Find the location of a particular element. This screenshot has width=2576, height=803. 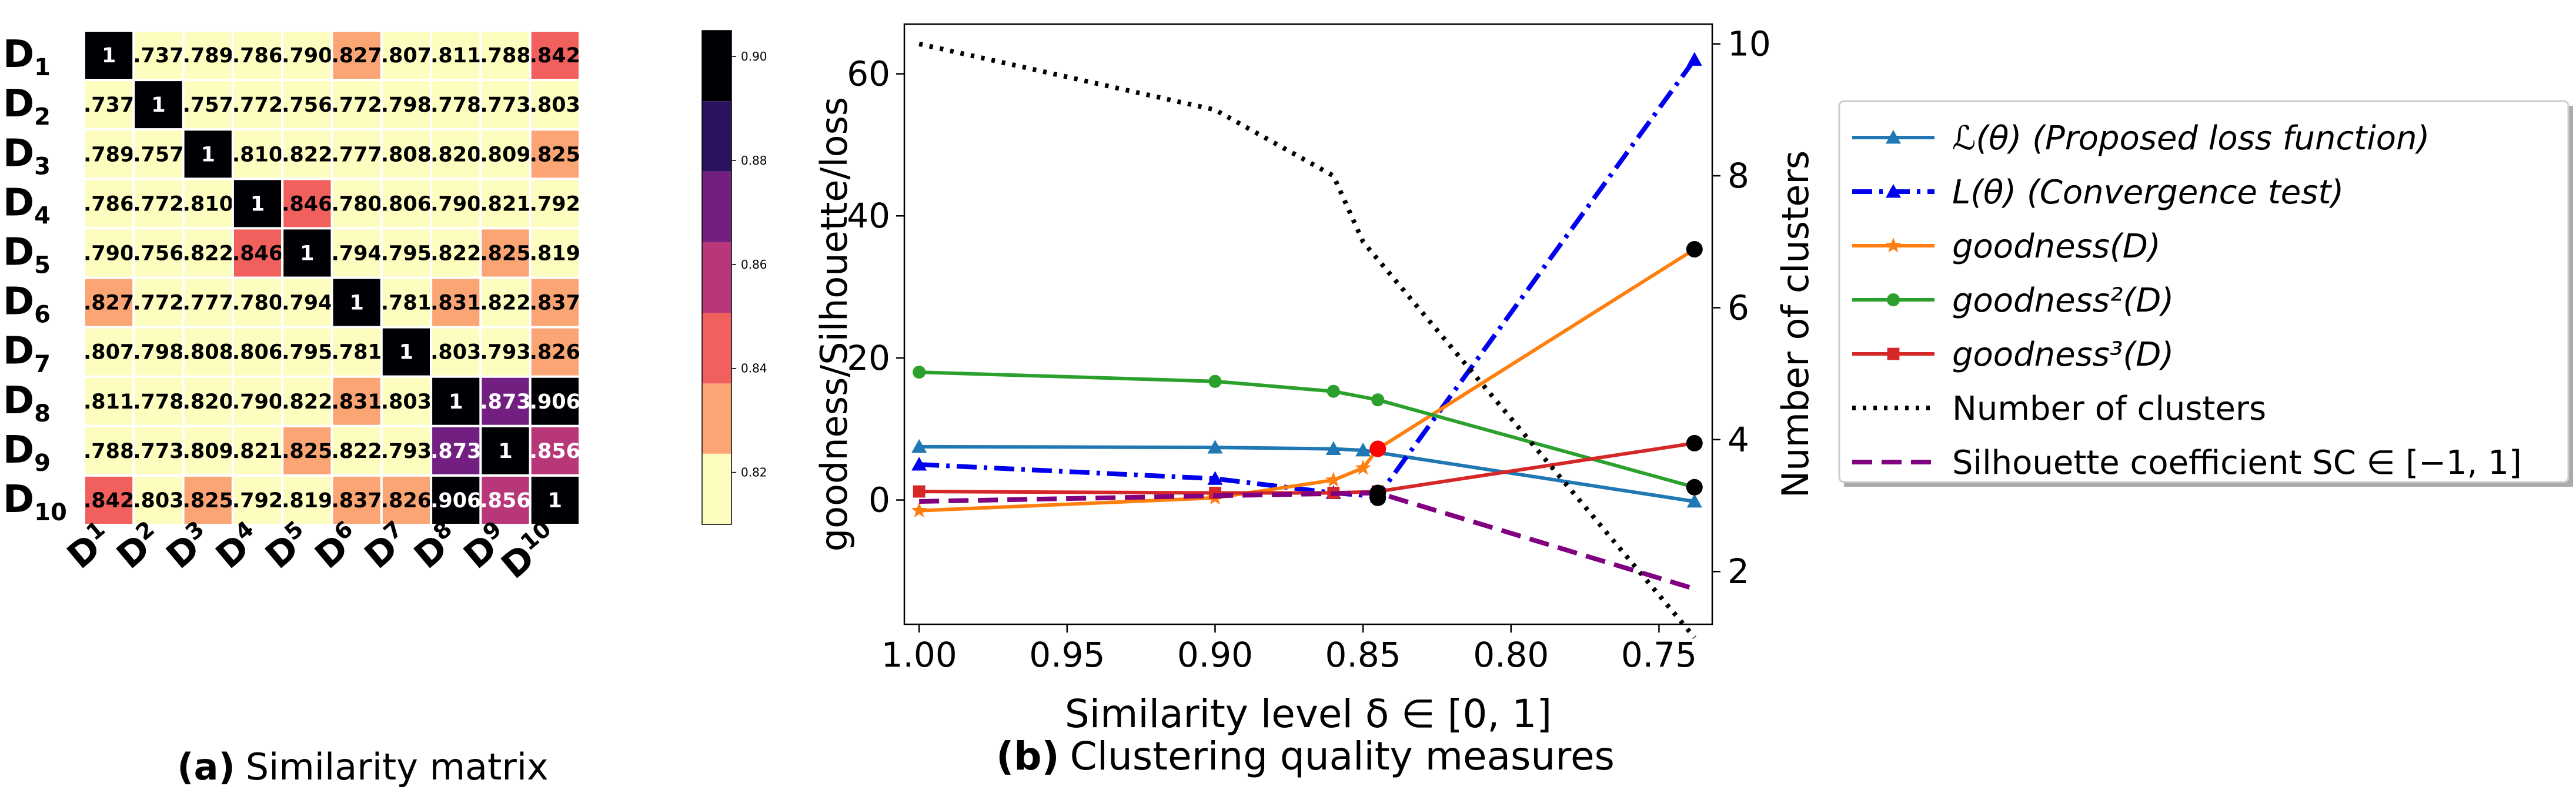

row-label: D7 is located at coordinates (27, 354).